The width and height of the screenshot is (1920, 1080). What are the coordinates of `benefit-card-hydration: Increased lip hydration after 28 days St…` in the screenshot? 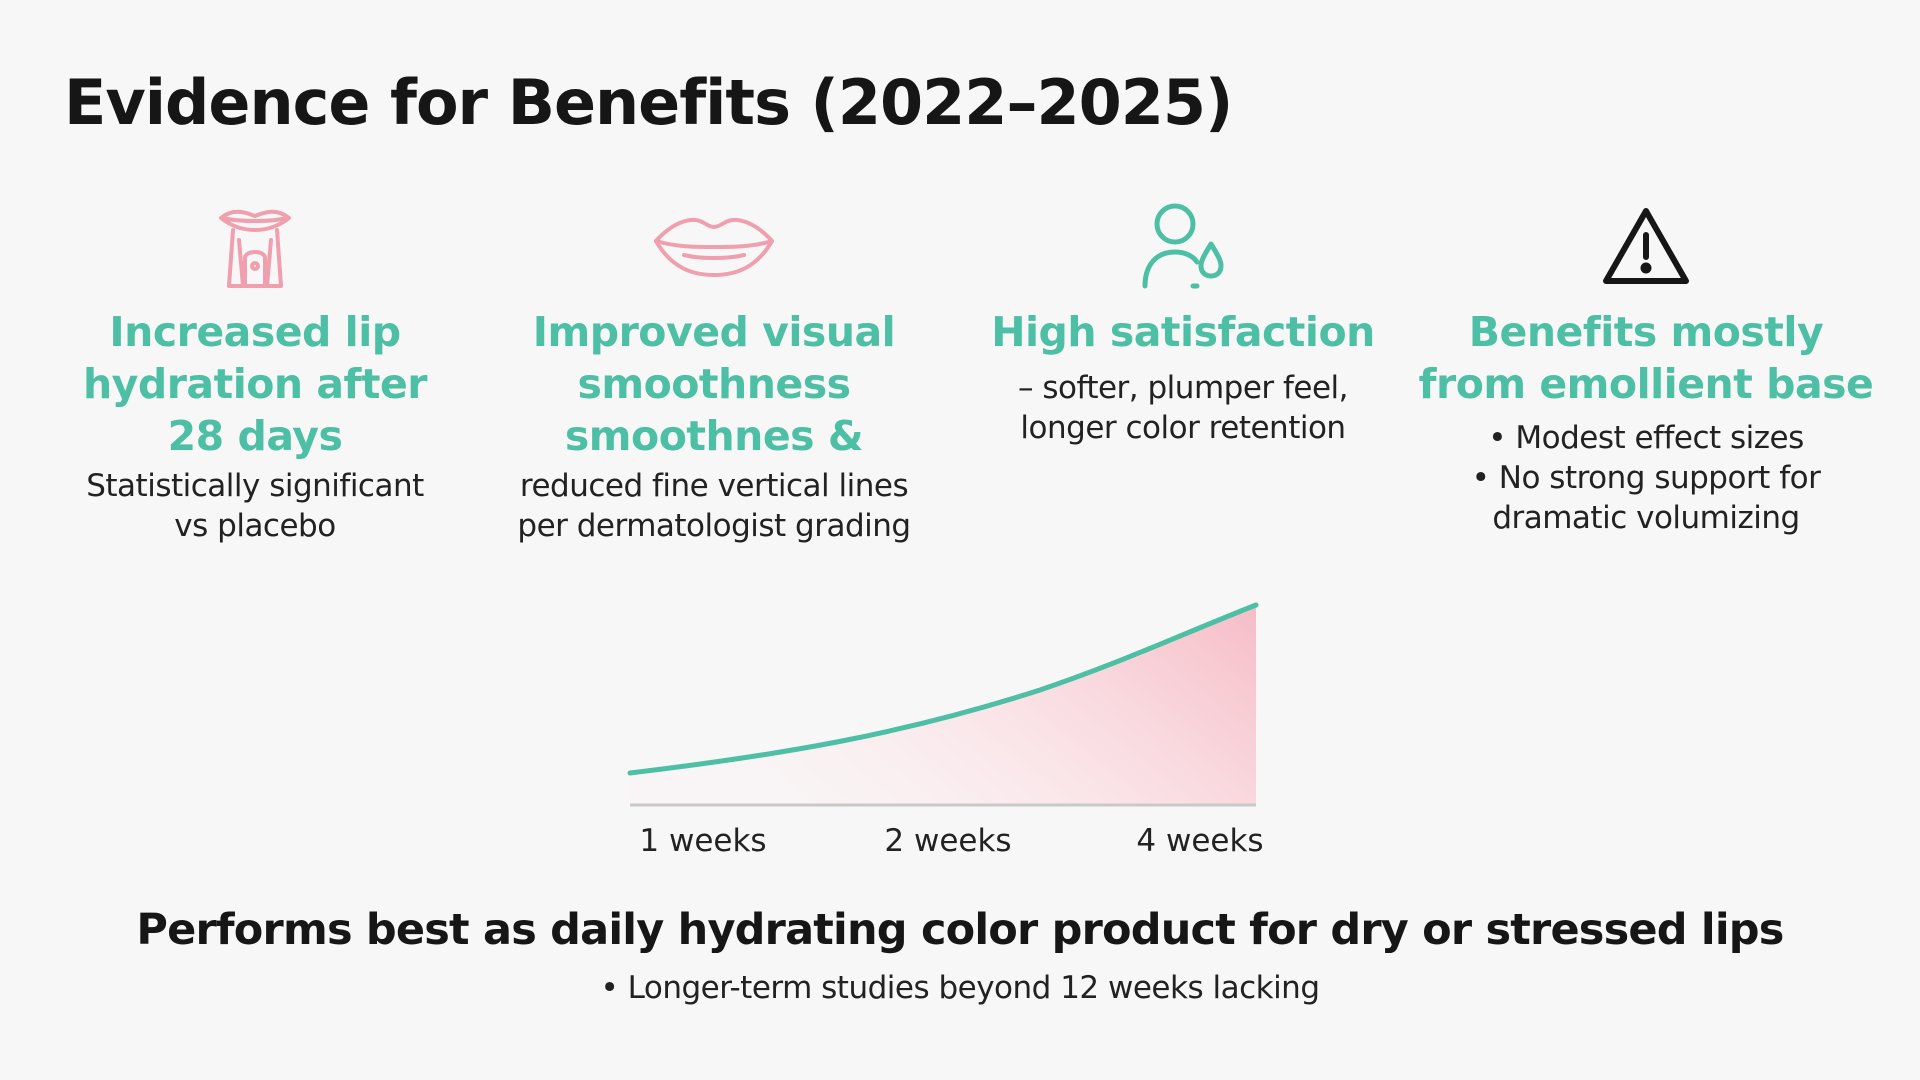 It's located at (255, 373).